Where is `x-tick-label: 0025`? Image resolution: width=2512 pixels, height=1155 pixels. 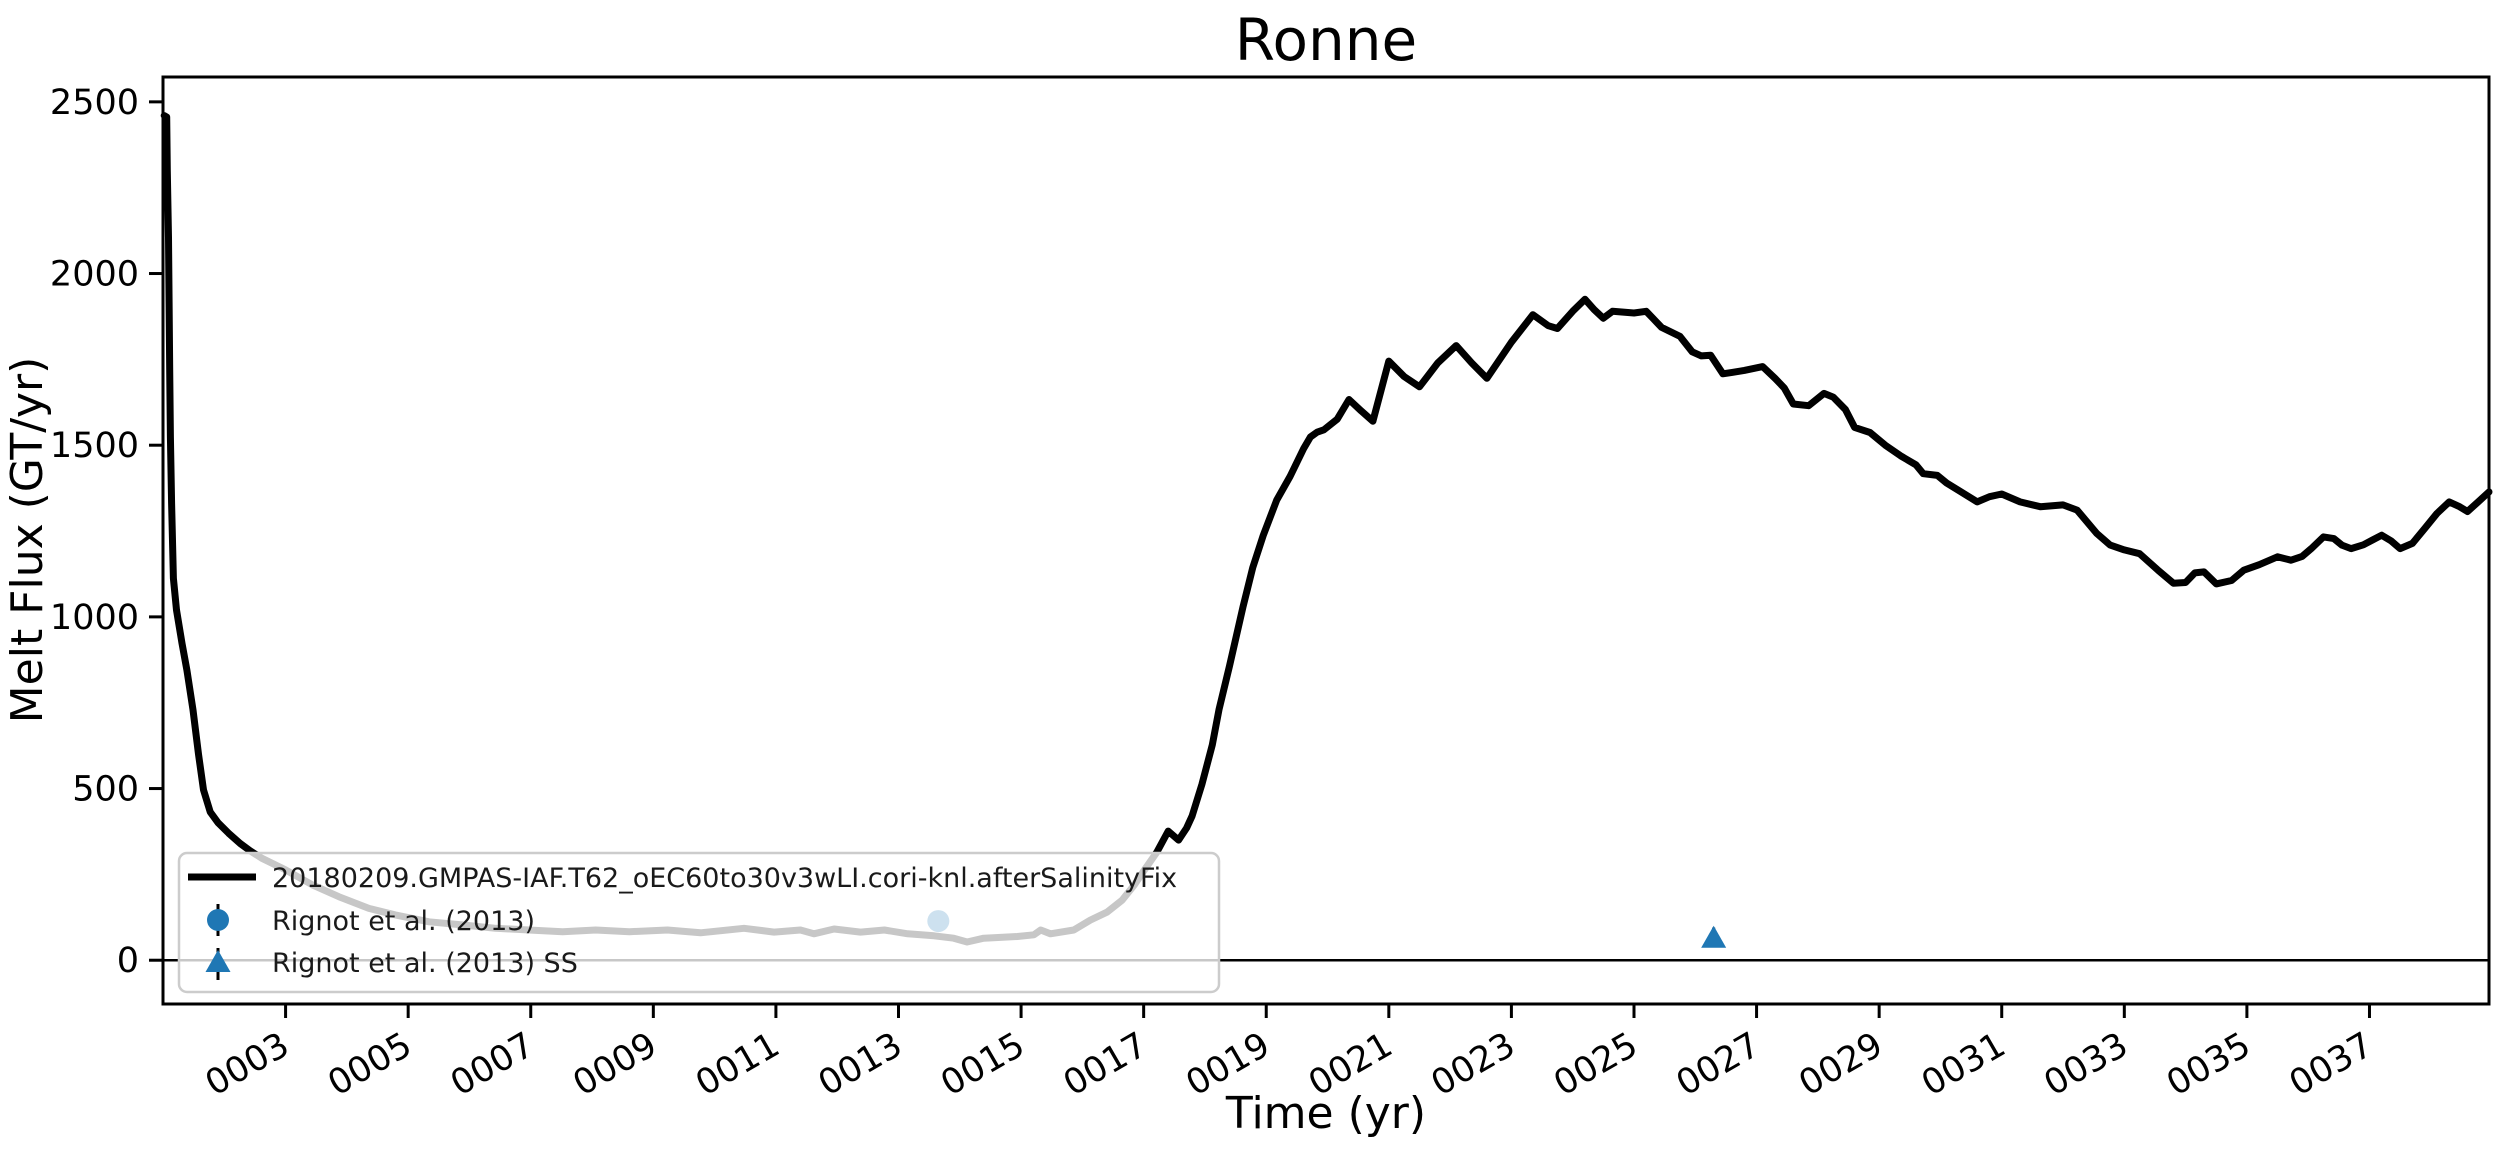
x-tick-label: 0025 is located at coordinates (1595, 1064).